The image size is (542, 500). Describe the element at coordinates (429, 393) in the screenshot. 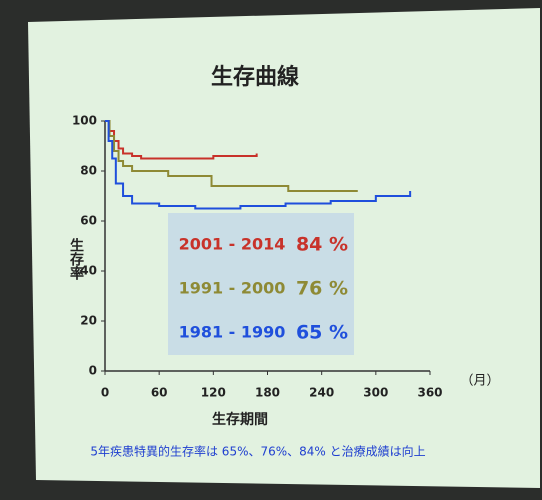

I see `x-tick-label: 360` at that location.